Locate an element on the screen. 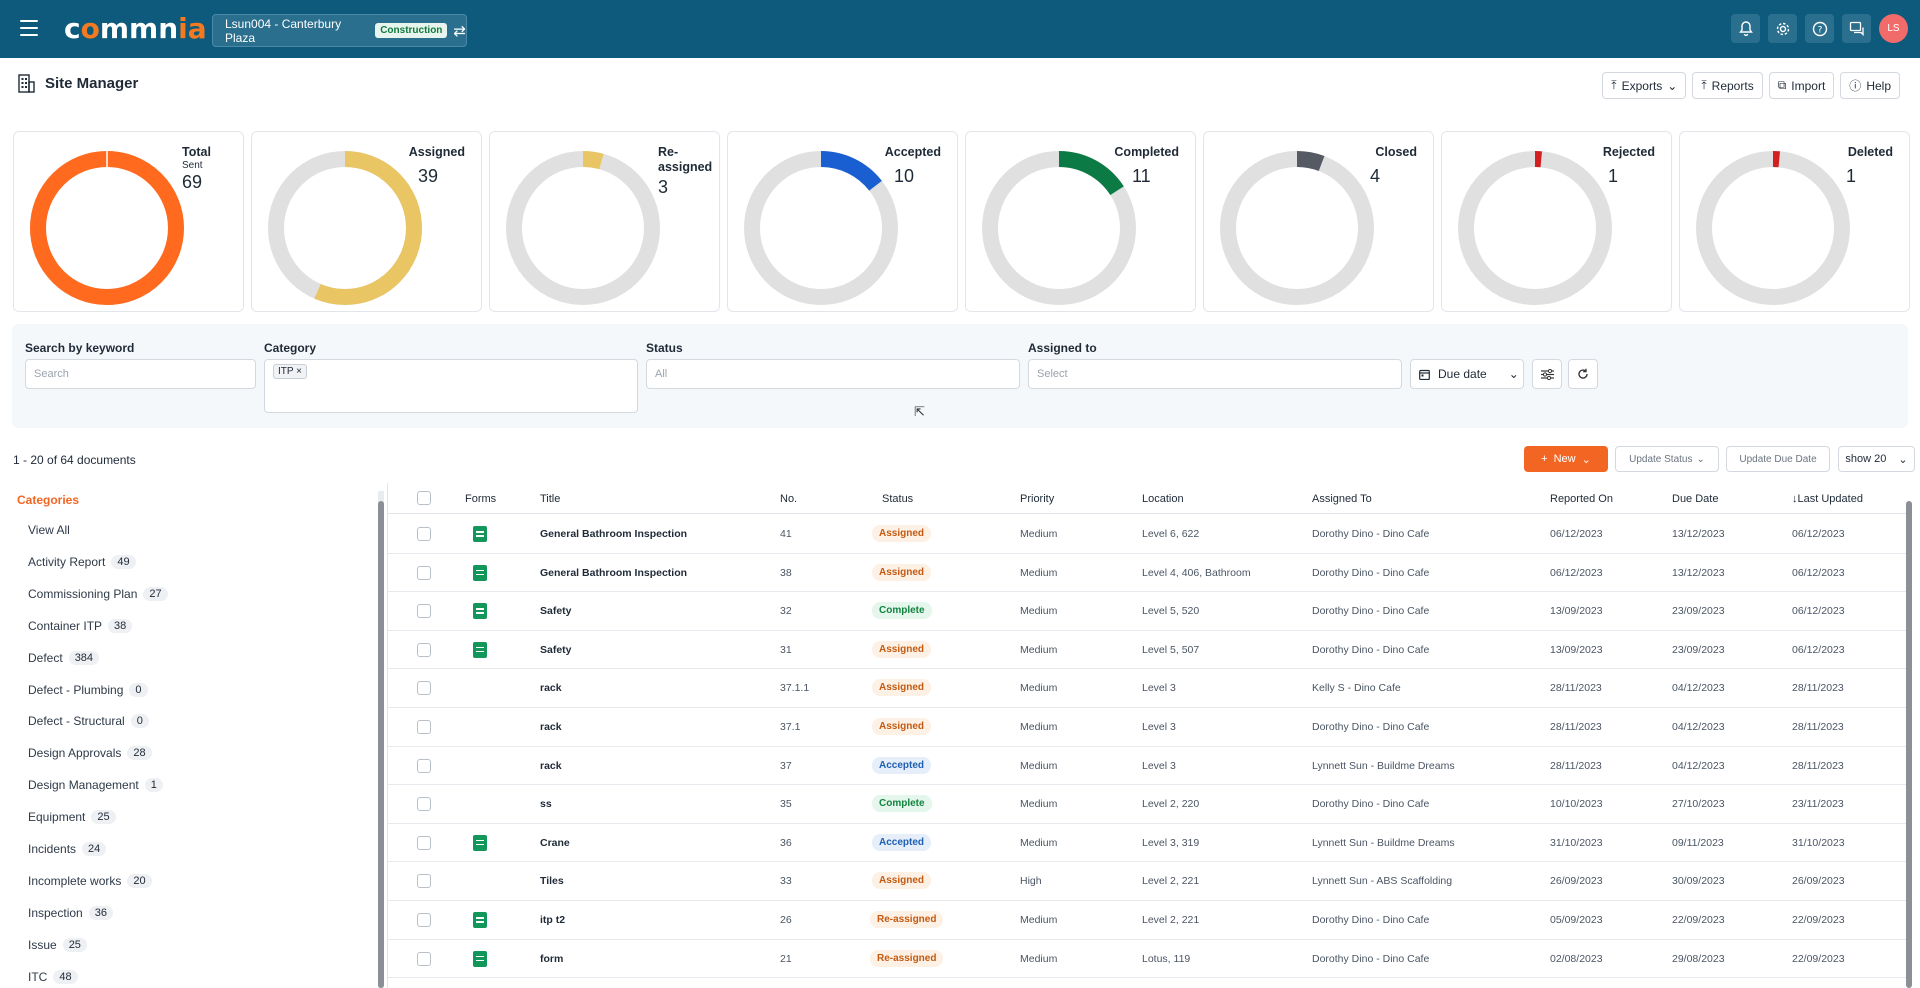  exports-button: ⤒ Exports ⌄ is located at coordinates (1644, 85).